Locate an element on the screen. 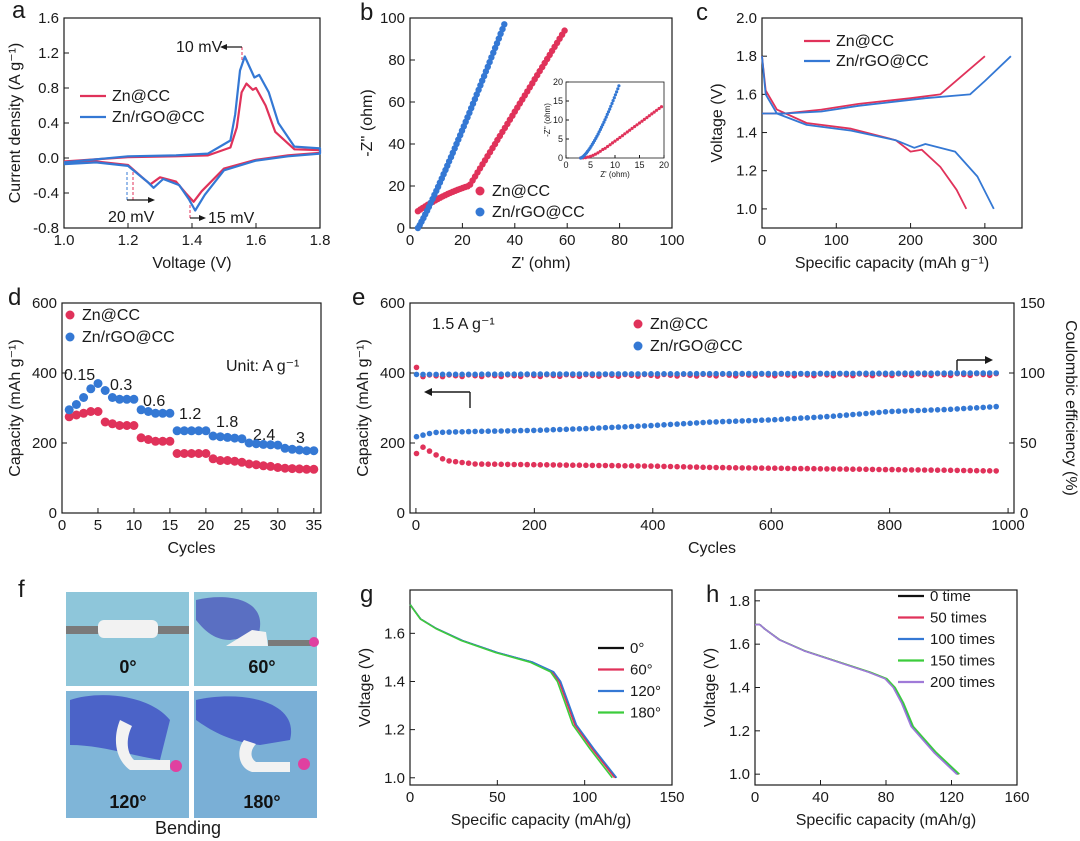  legend-label-e: Zn@CC is located at coordinates (679, 324).